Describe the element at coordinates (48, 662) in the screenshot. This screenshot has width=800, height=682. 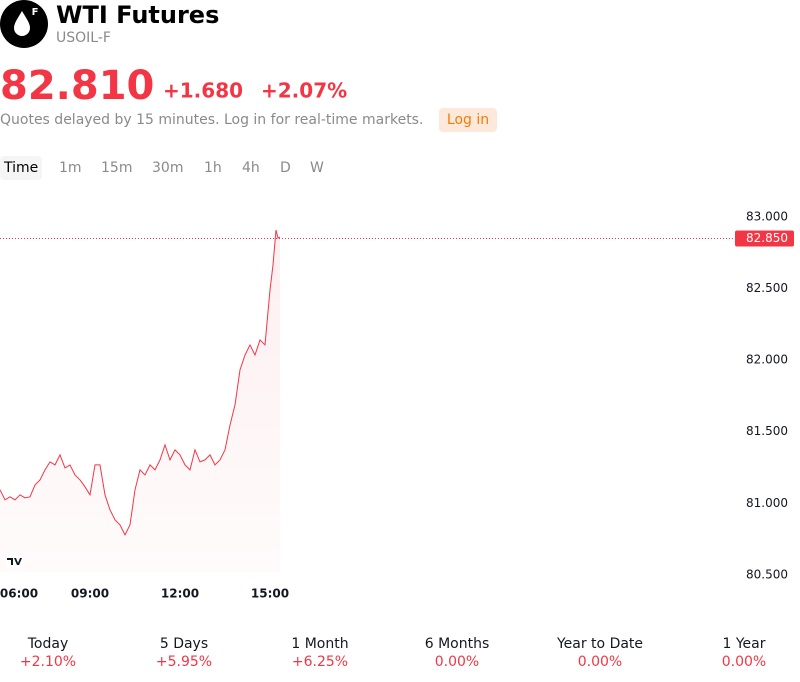
I see `period-change: +2.10%` at that location.